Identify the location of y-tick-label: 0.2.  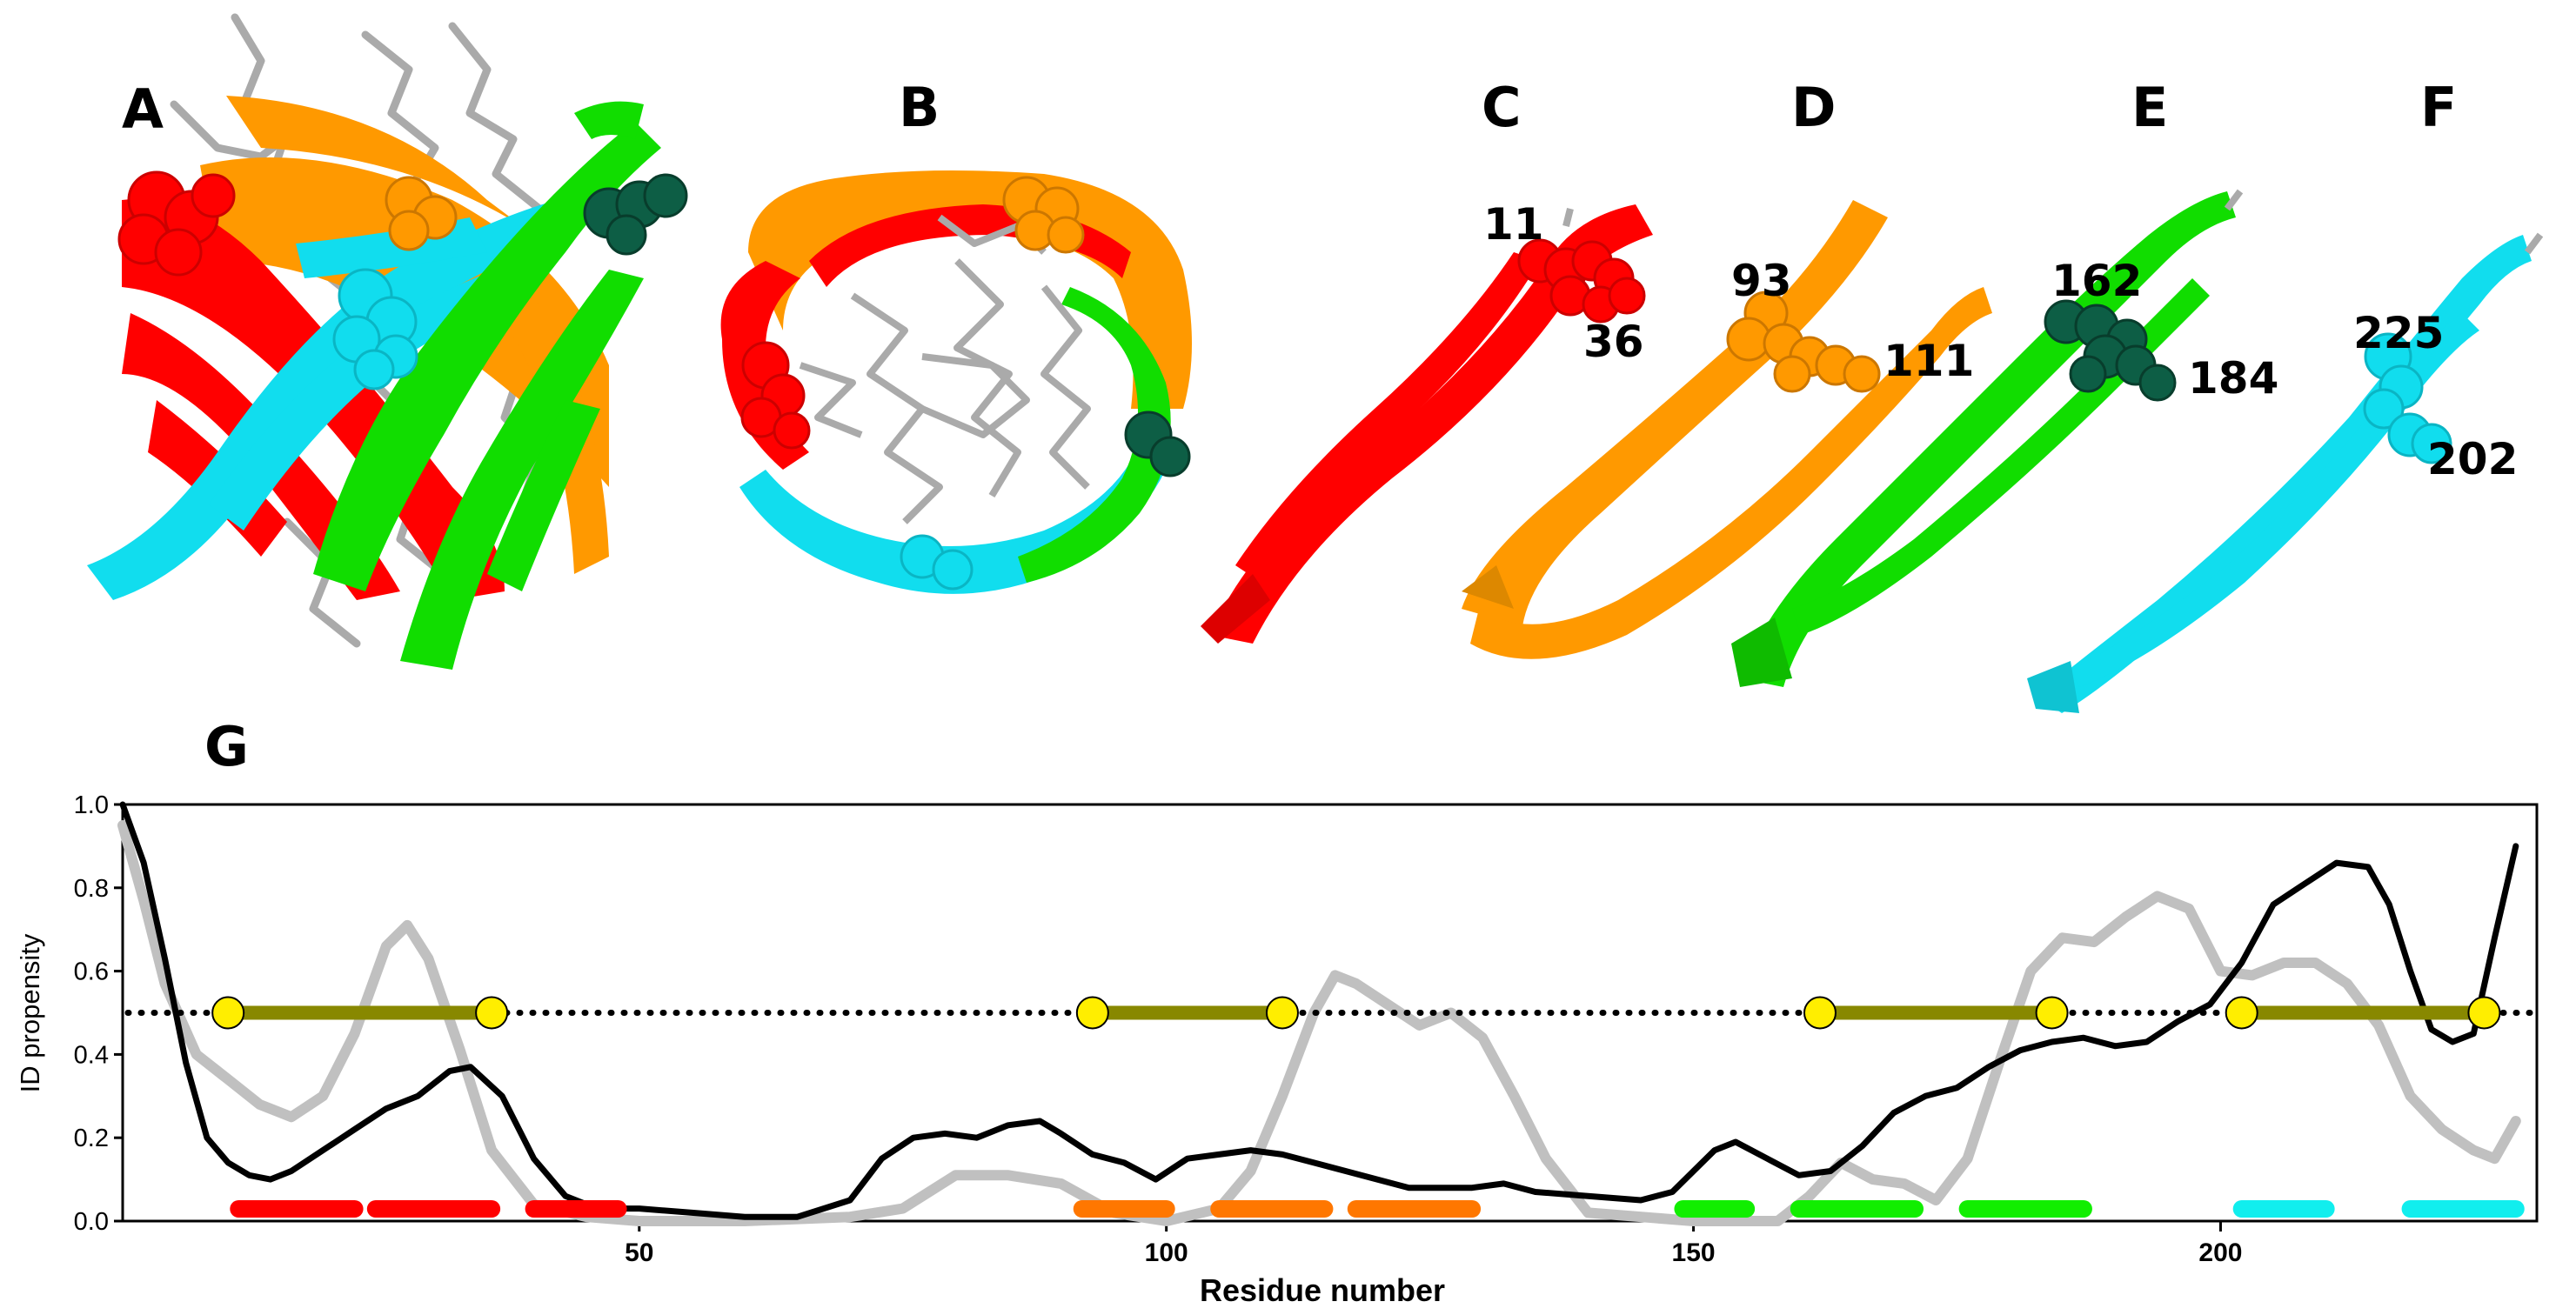
(91, 1138).